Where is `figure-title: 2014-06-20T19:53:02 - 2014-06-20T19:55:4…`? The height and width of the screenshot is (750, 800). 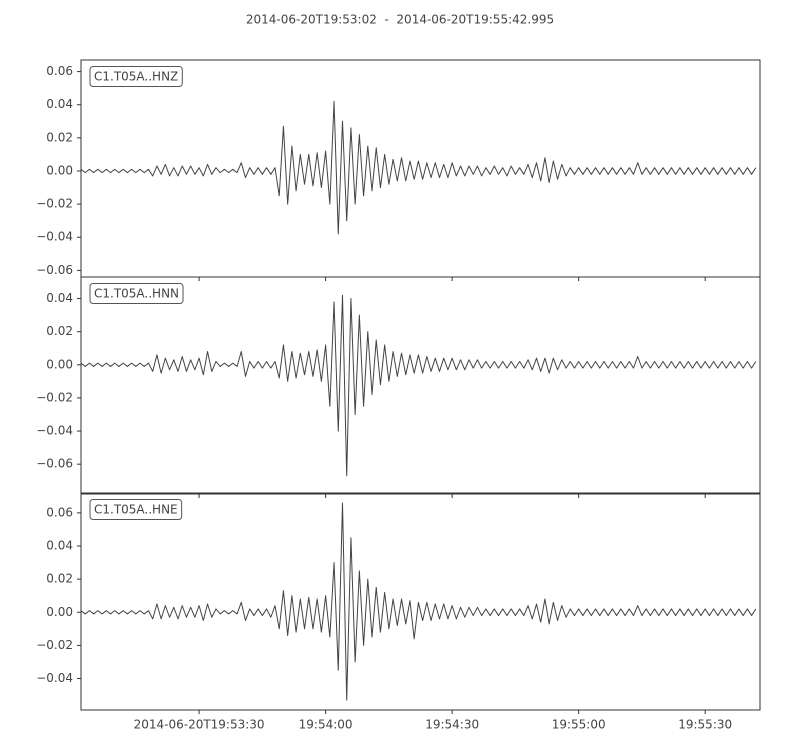 figure-title: 2014-06-20T19:53:02 - 2014-06-20T19:55:4… is located at coordinates (400, 20).